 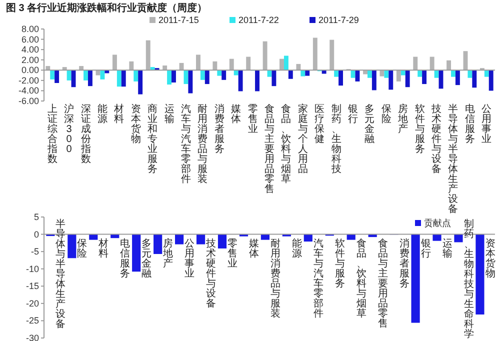 What do you see at coordinates (30, 70) in the screenshot?
I see `y-tick-label: 0.00` at bounding box center [30, 70].